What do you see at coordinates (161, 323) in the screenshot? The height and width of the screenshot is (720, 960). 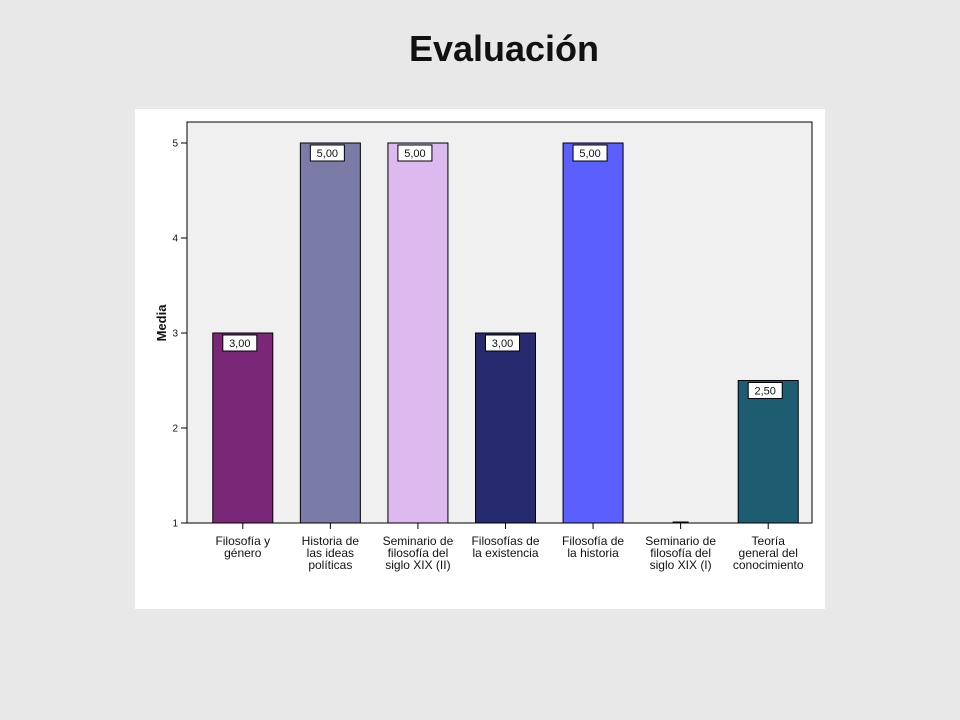 I see `y-axis-title: Media` at bounding box center [161, 323].